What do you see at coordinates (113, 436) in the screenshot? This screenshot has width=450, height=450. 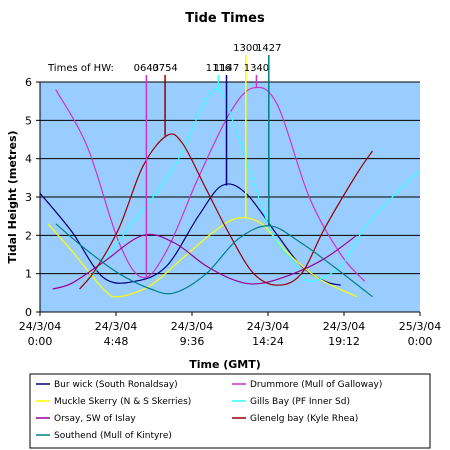 I see `legend-label: Southend (Mull of Kintyre)` at bounding box center [113, 436].